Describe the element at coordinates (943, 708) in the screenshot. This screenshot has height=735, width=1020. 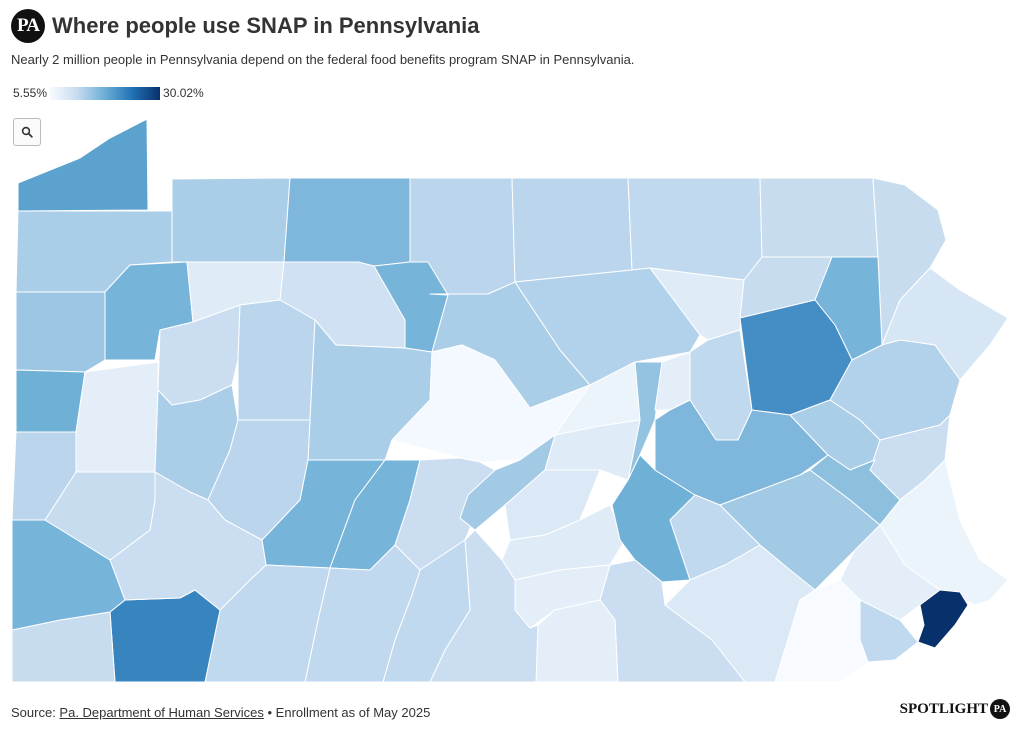
I see `brand-wordmark: SPOTLIGHT` at that location.